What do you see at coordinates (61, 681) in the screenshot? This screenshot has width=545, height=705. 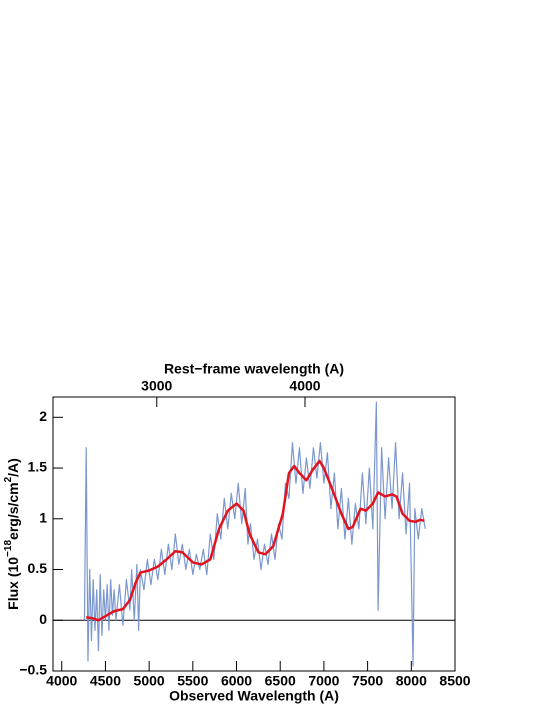 I see `x-tick-label: 4000` at bounding box center [61, 681].